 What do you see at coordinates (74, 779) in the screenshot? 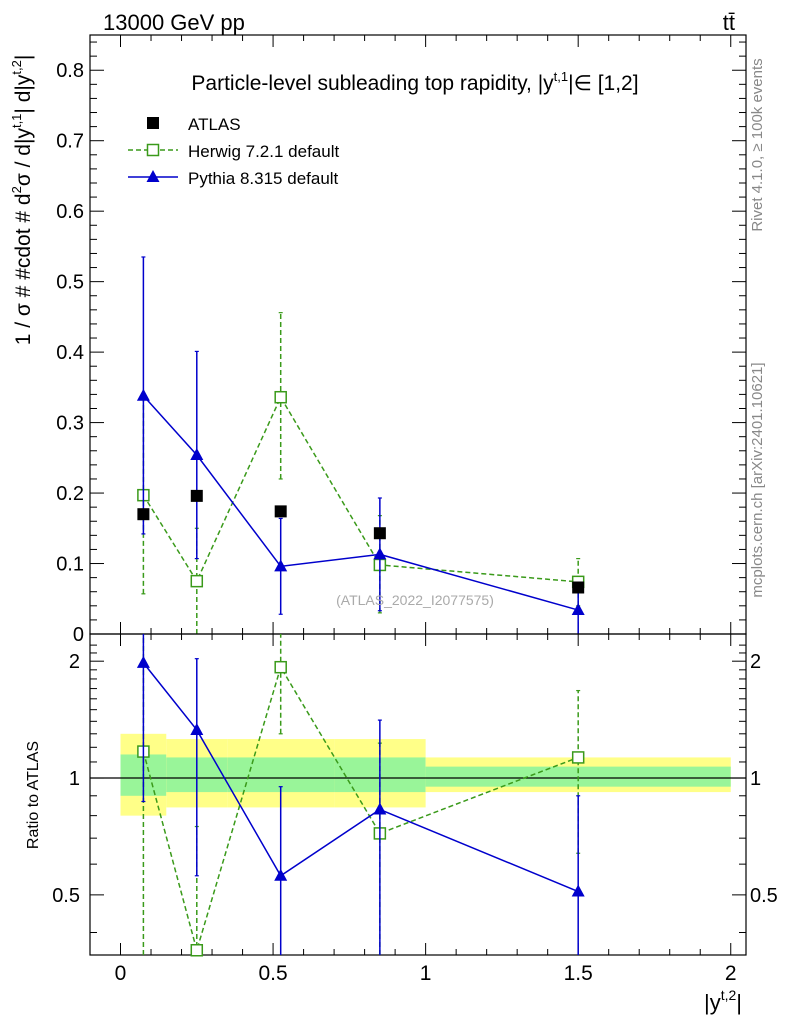
I see `y-tick-label-left: 1` at bounding box center [74, 779].